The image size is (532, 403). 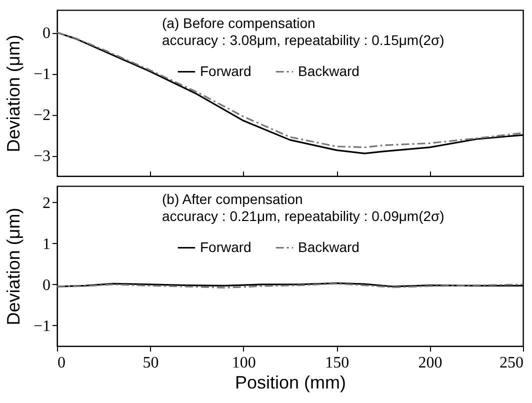 I want to click on chart-title: (b) After compensation, so click(x=232, y=199).